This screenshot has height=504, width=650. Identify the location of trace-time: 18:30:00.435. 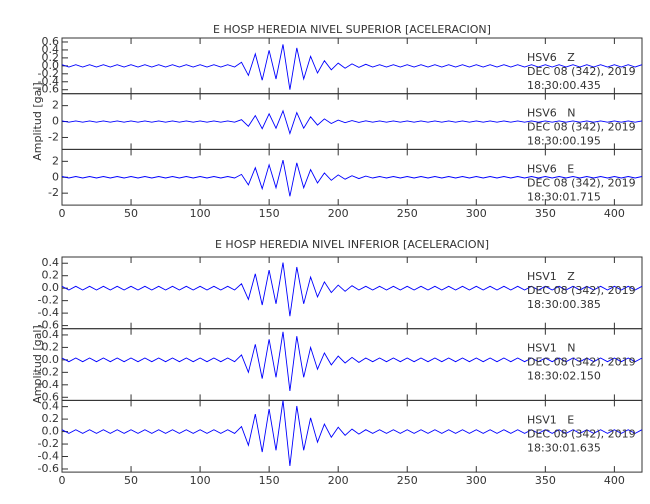
(564, 85).